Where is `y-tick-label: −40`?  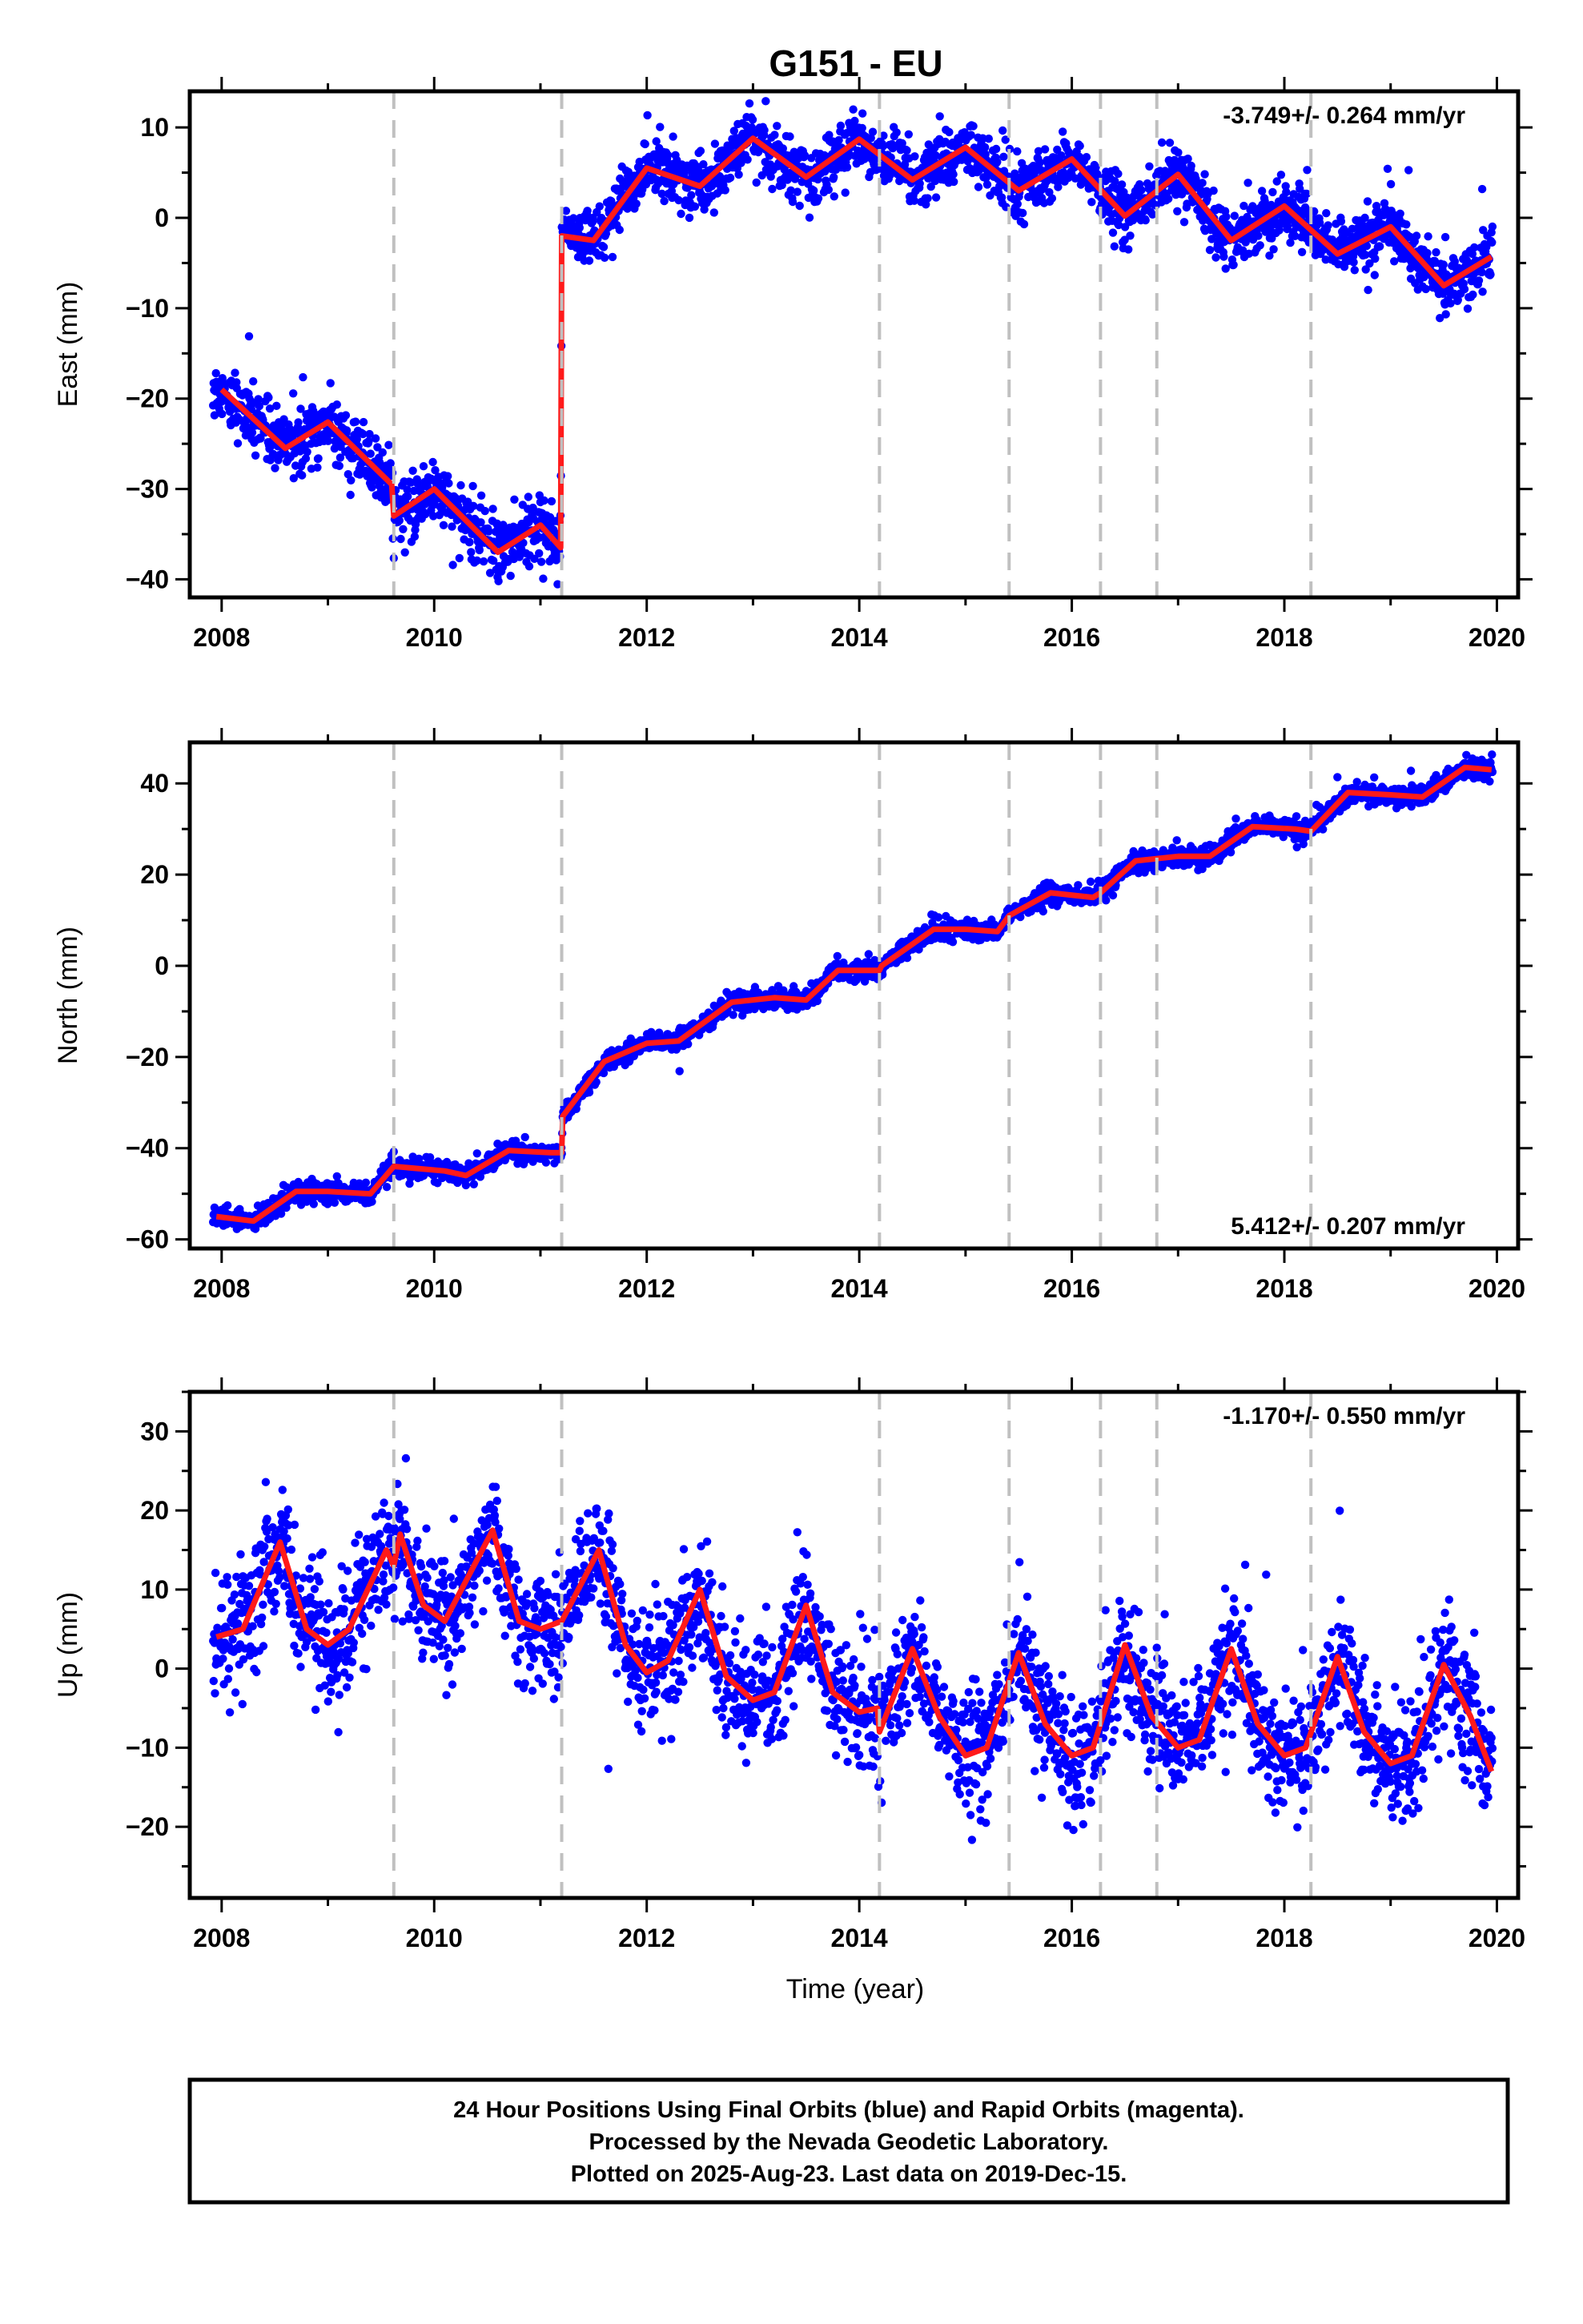
y-tick-label: −40 is located at coordinates (147, 579).